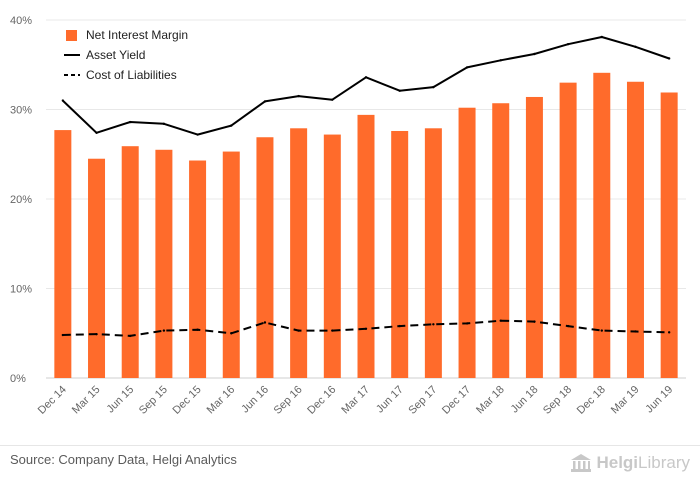 Image resolution: width=700 pixels, height=484 pixels. What do you see at coordinates (21, 111) in the screenshot?
I see `y-tick-label: 30%` at bounding box center [21, 111].